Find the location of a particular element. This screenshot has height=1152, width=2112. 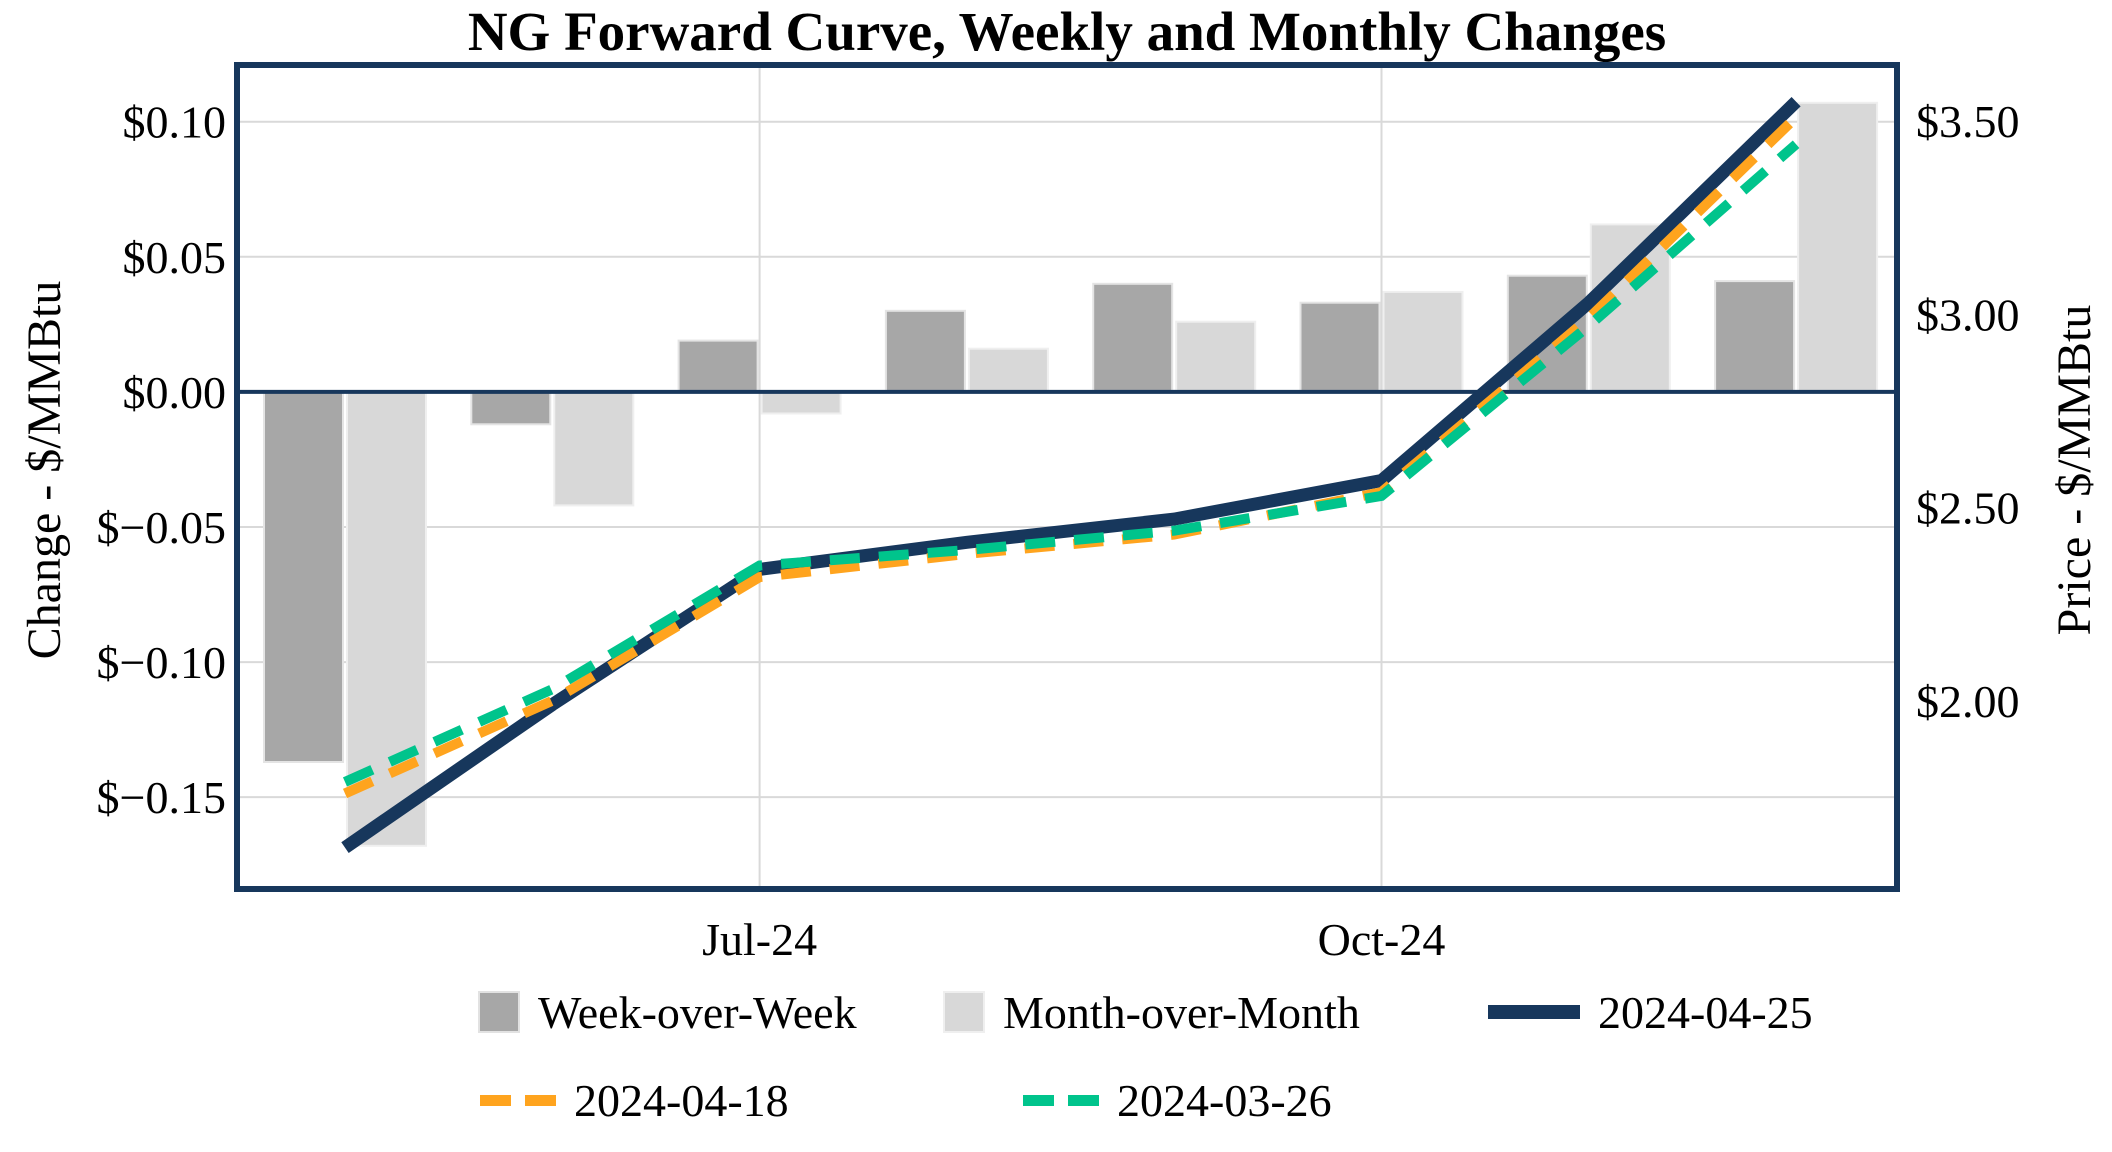

legend-item-2024-04-18: 2024-04-18 is located at coordinates (634, 1100).